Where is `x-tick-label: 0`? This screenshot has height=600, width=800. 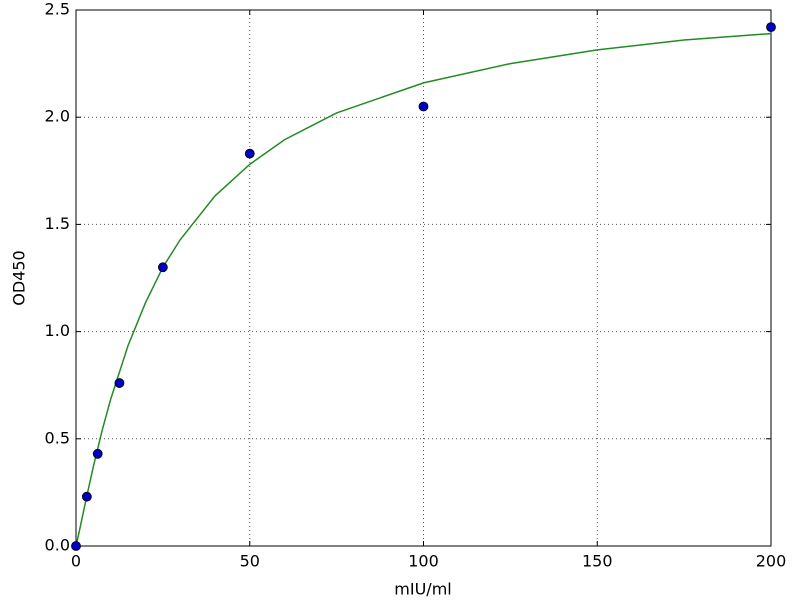 x-tick-label: 0 is located at coordinates (76, 561).